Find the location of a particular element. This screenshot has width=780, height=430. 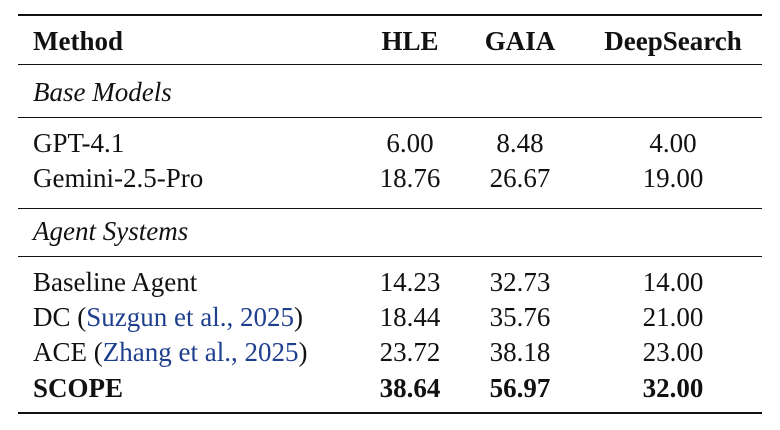

method-cell: Gemini-2.5-Pro is located at coordinates (118, 178).